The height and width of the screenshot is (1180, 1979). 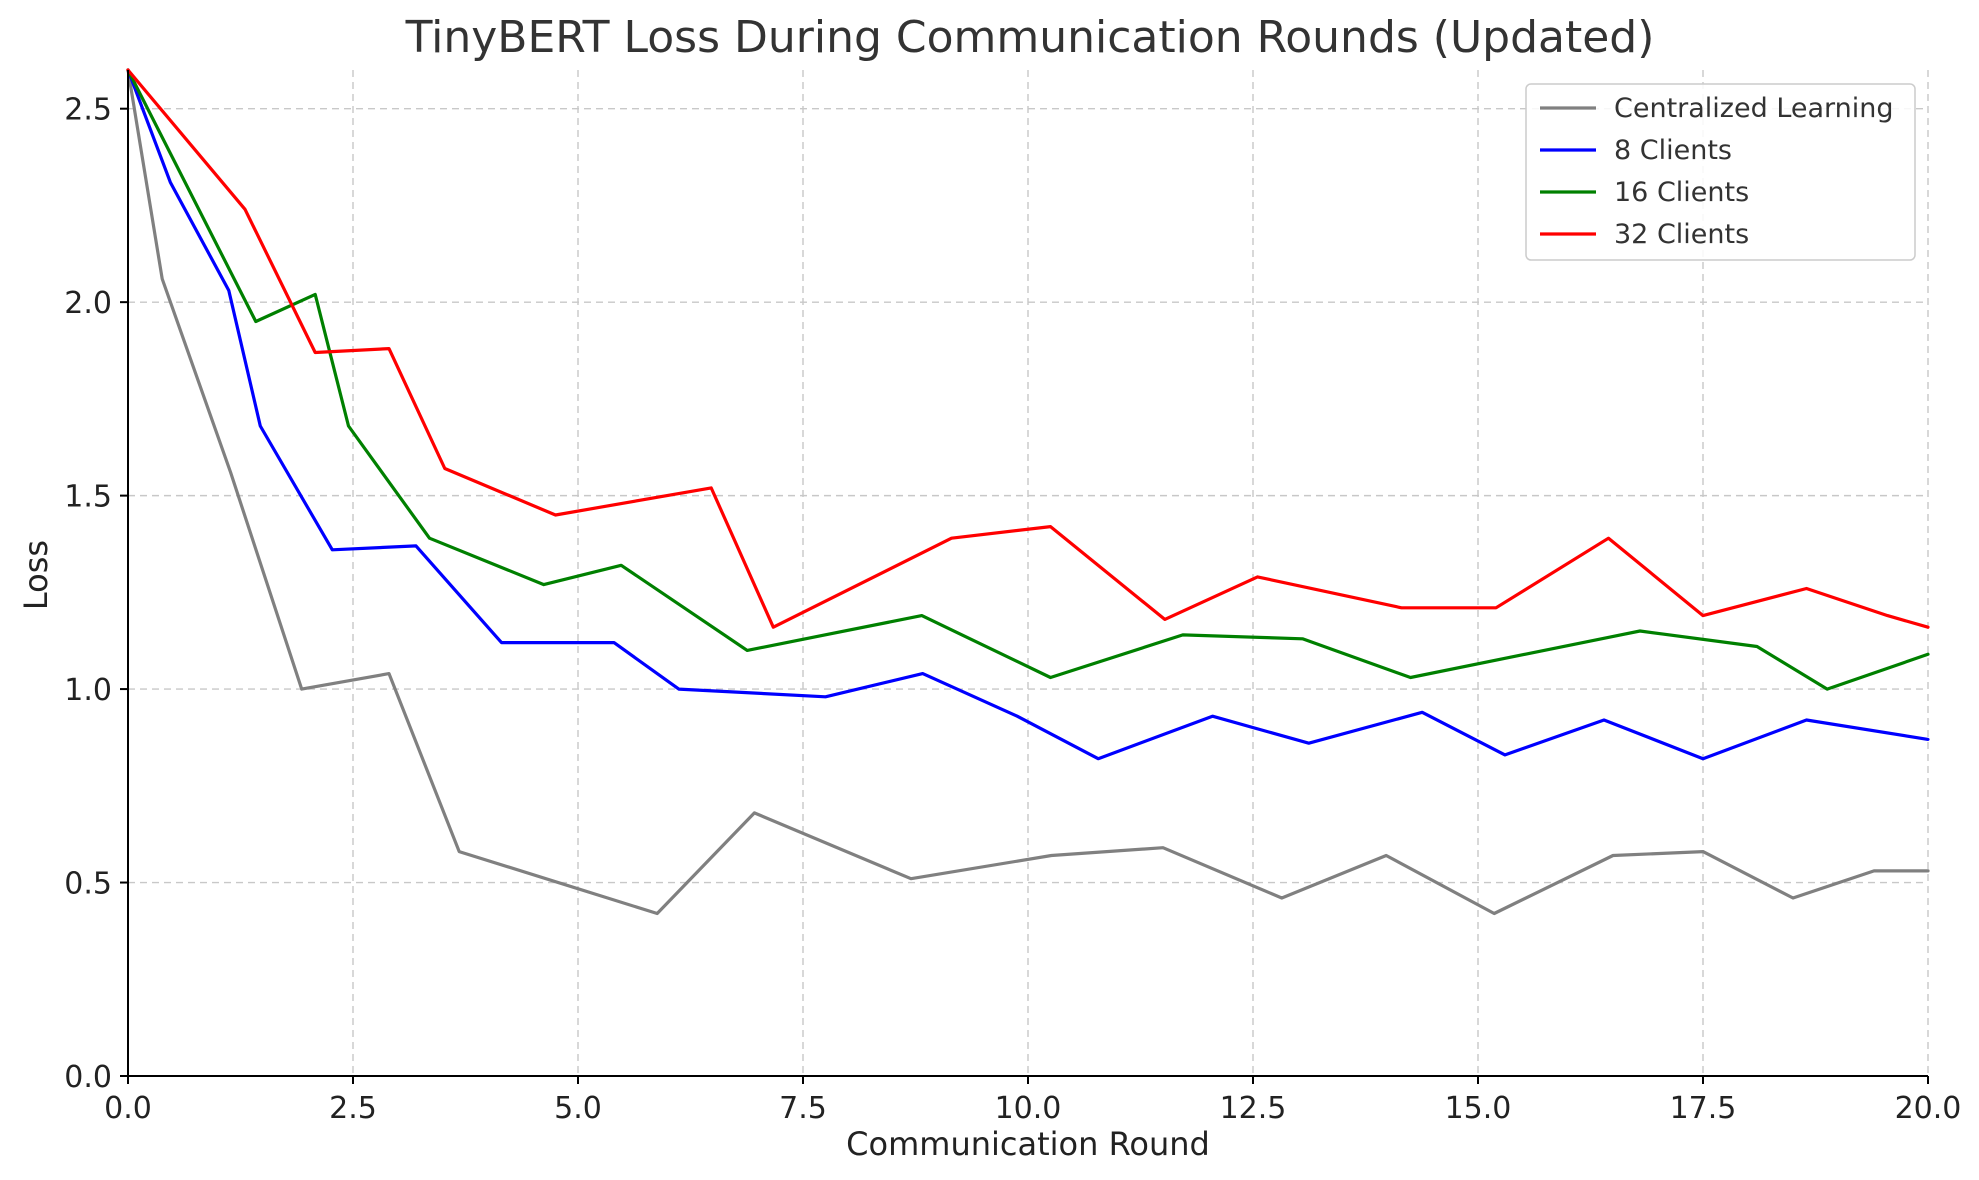 What do you see at coordinates (88, 884) in the screenshot?
I see `y-tick-label: 0.5` at bounding box center [88, 884].